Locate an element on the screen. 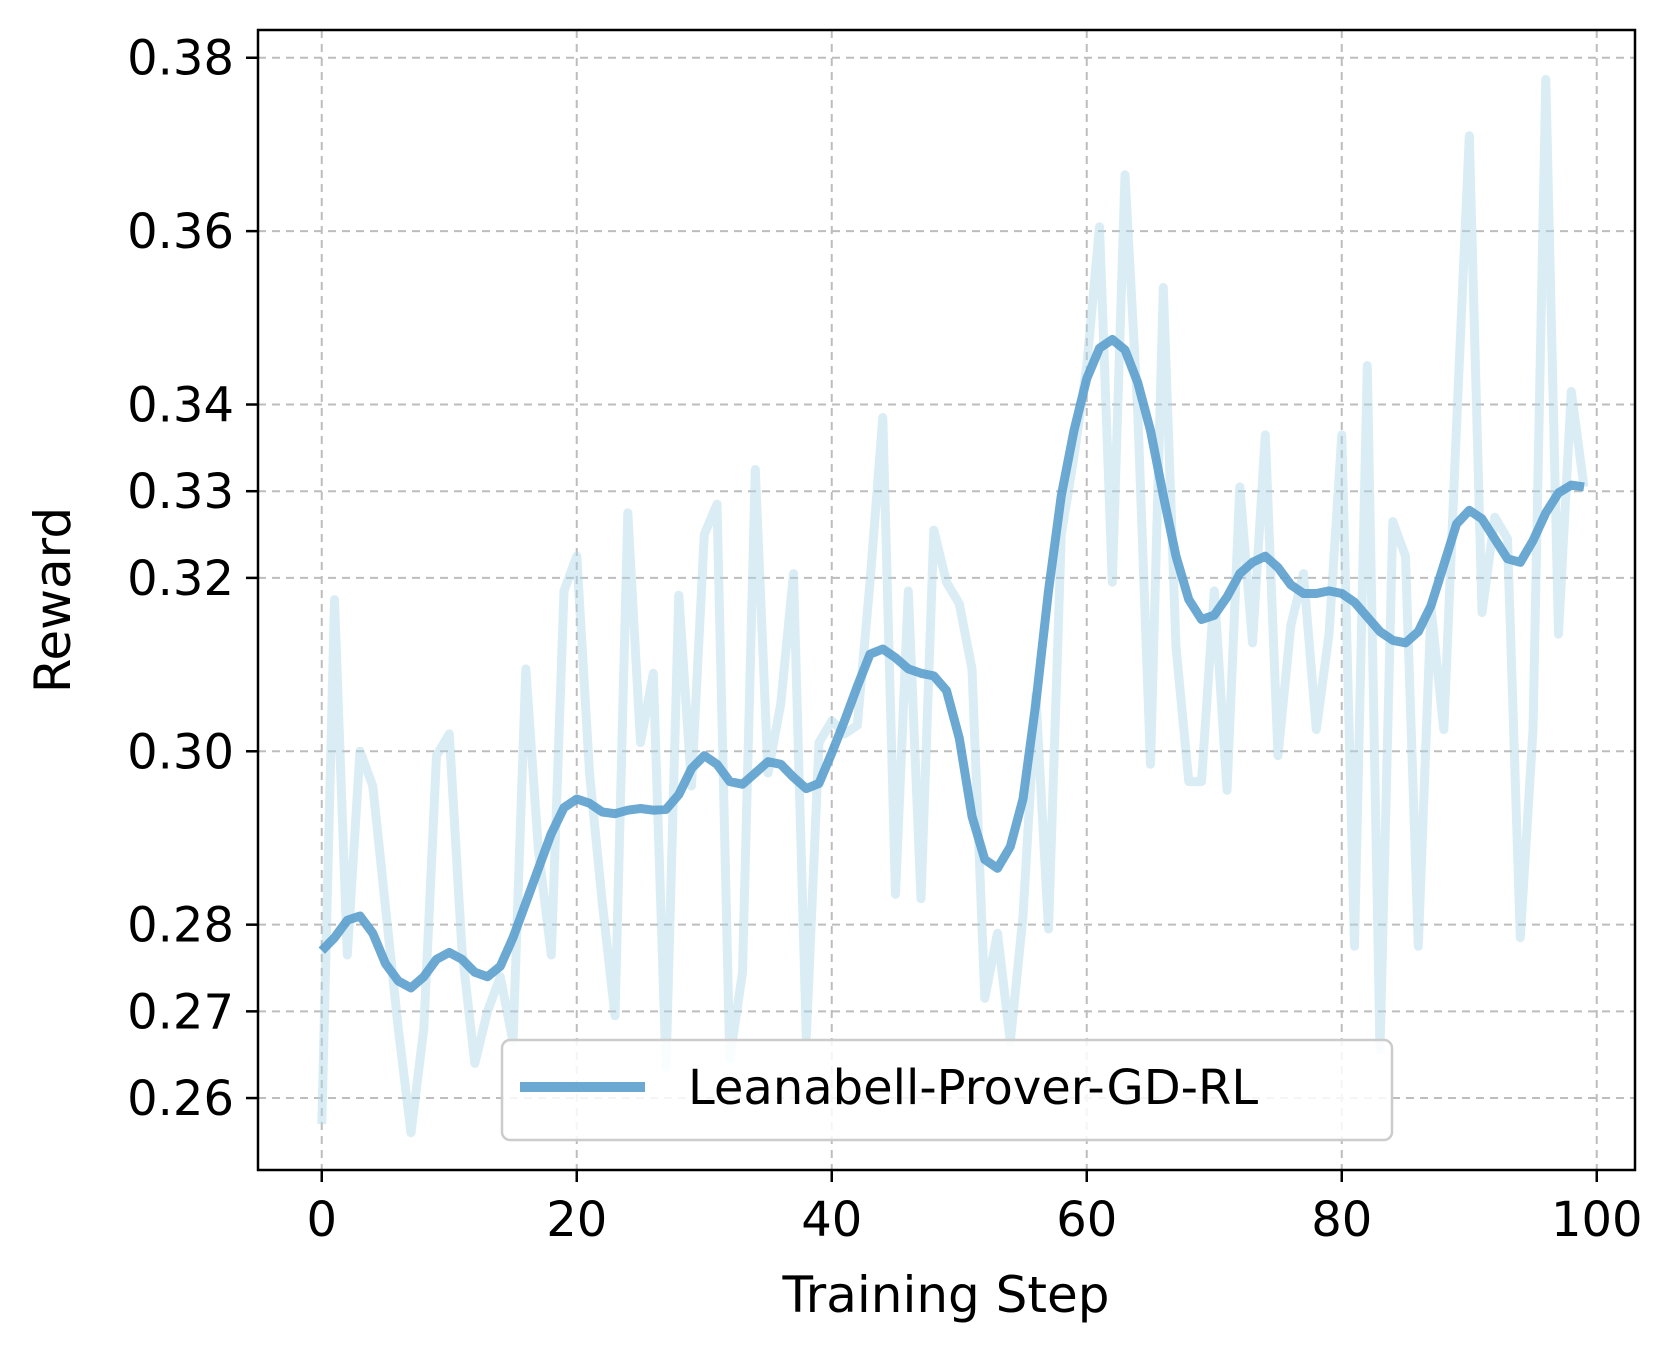 This screenshot has height=1349, width=1661. y-tick-label: 0.26 is located at coordinates (180, 1099).